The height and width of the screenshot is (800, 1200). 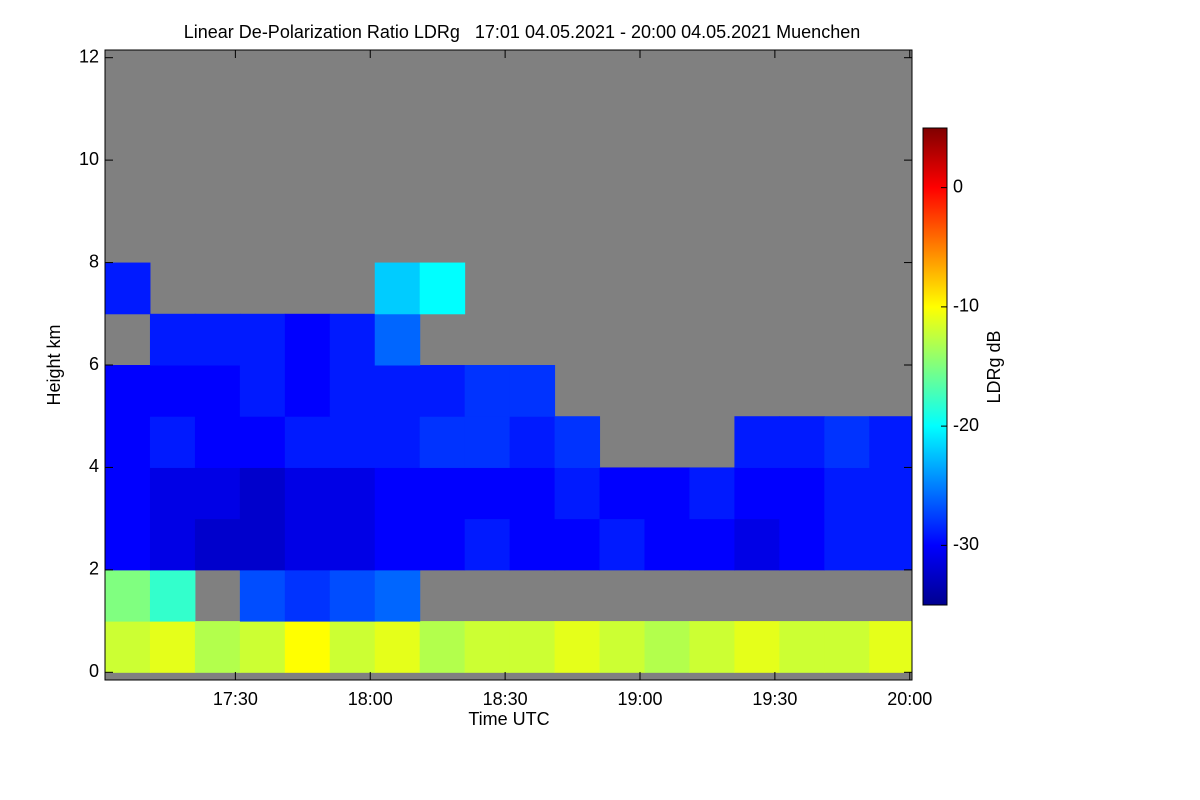 I want to click on x-tick-label: 18:30, so click(x=505, y=699).